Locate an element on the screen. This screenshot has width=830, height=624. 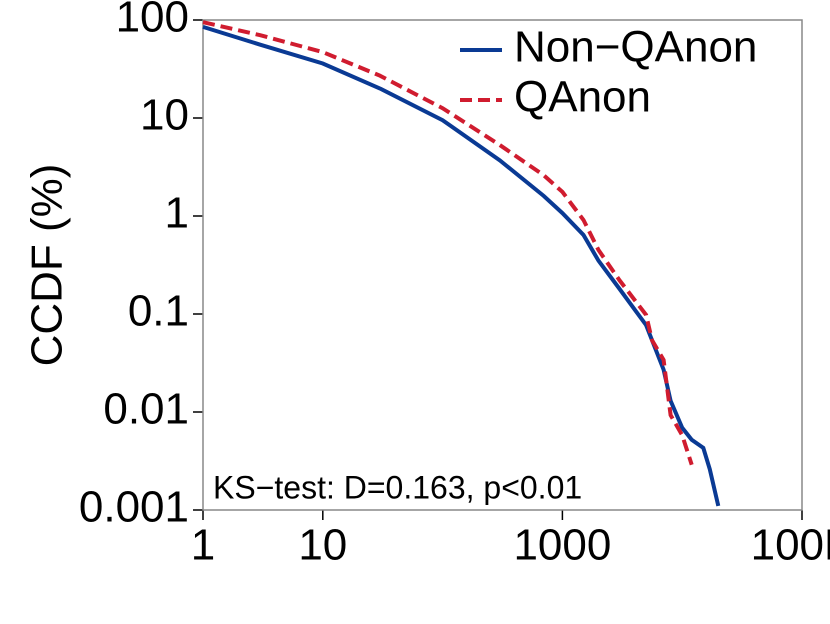
y-tick-label: 0.1 is located at coordinates (158, 311).